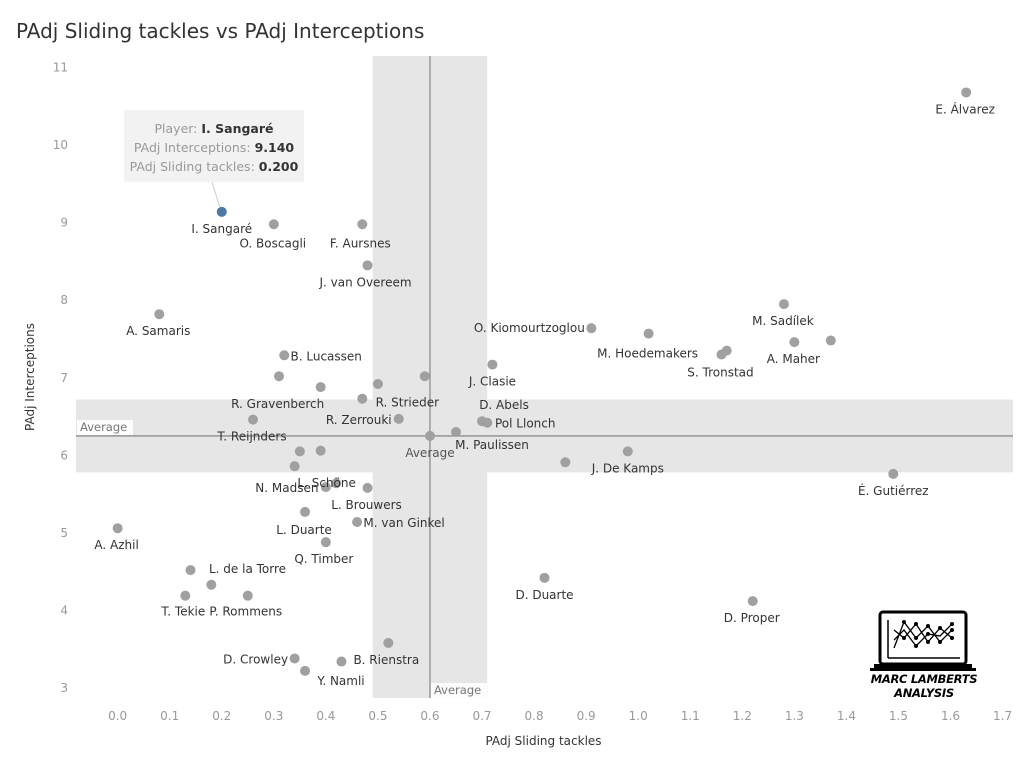  I want to click on player-label: N. Madsen, so click(286, 488).